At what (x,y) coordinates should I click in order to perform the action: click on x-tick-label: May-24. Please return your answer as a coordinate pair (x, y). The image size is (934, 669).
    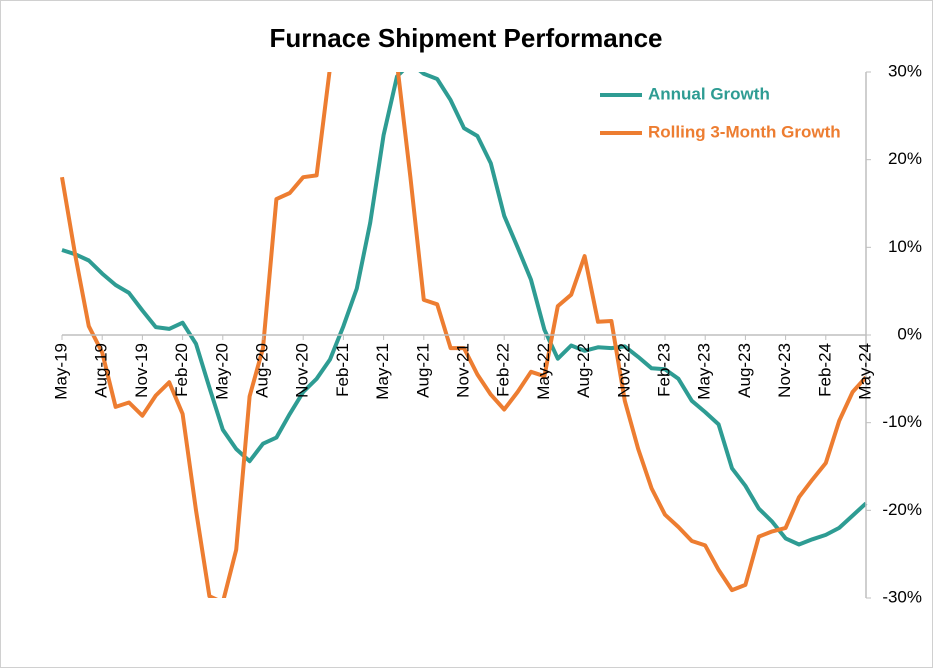
    Looking at the image, I should click on (864, 371).